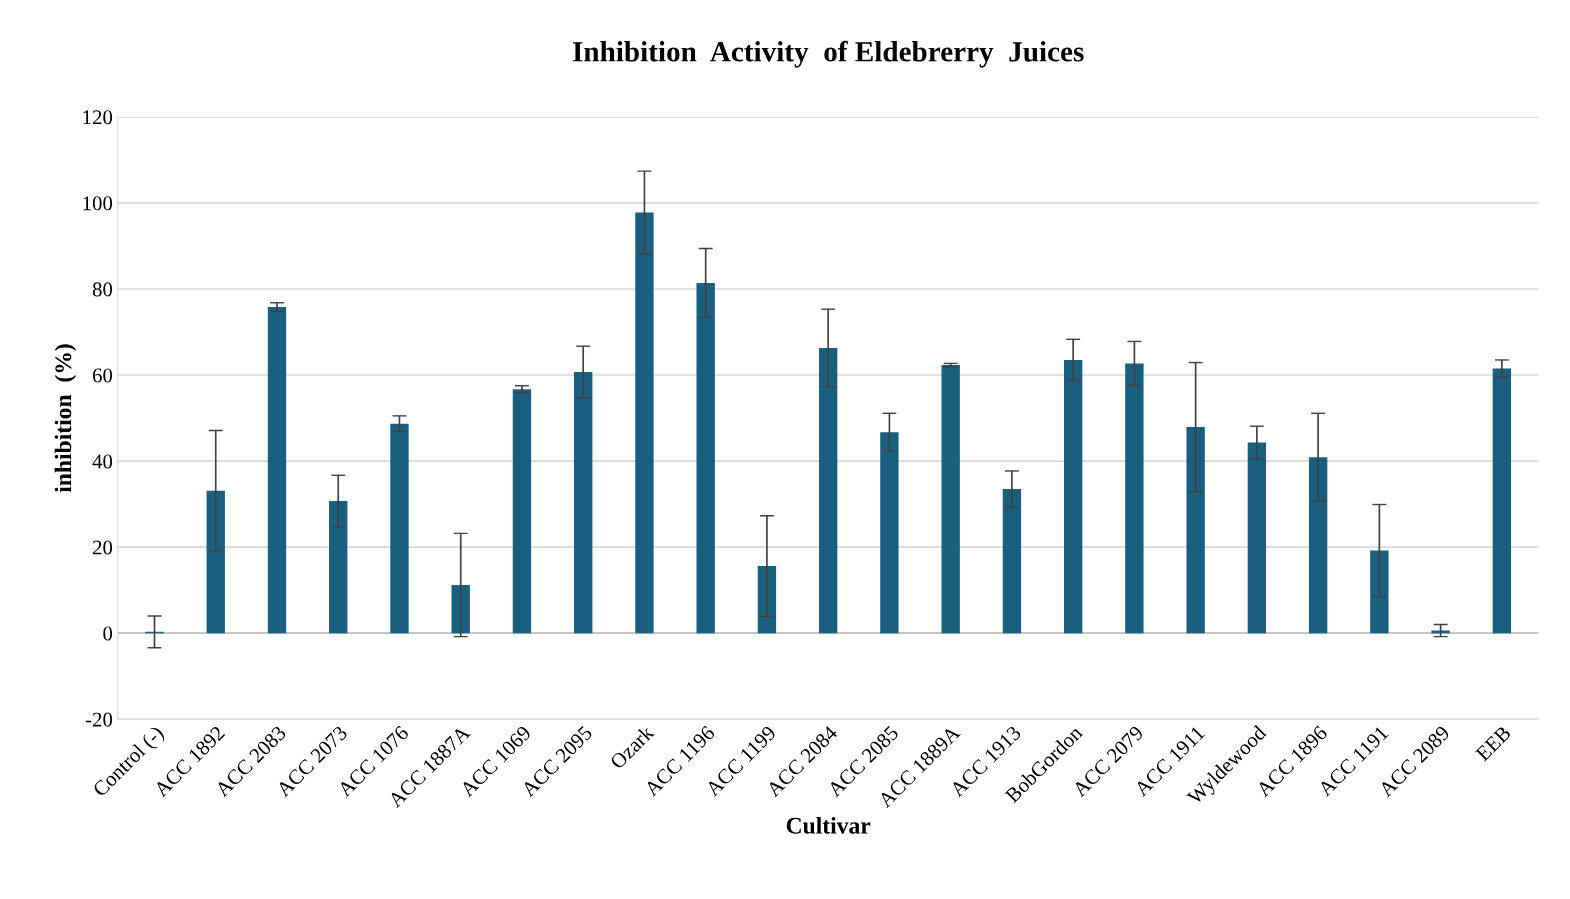  I want to click on y-tick-label: -20, so click(99, 719).